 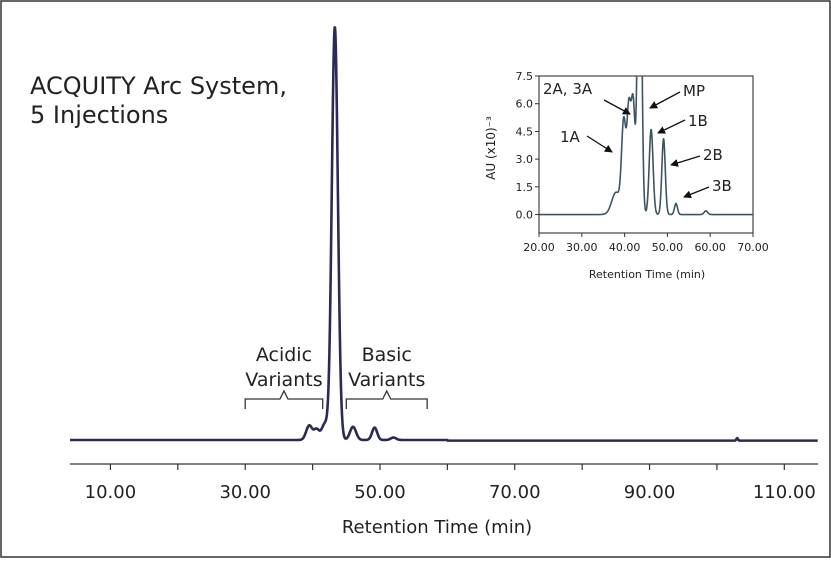 I want to click on variant-label: Basic, so click(x=387, y=355).